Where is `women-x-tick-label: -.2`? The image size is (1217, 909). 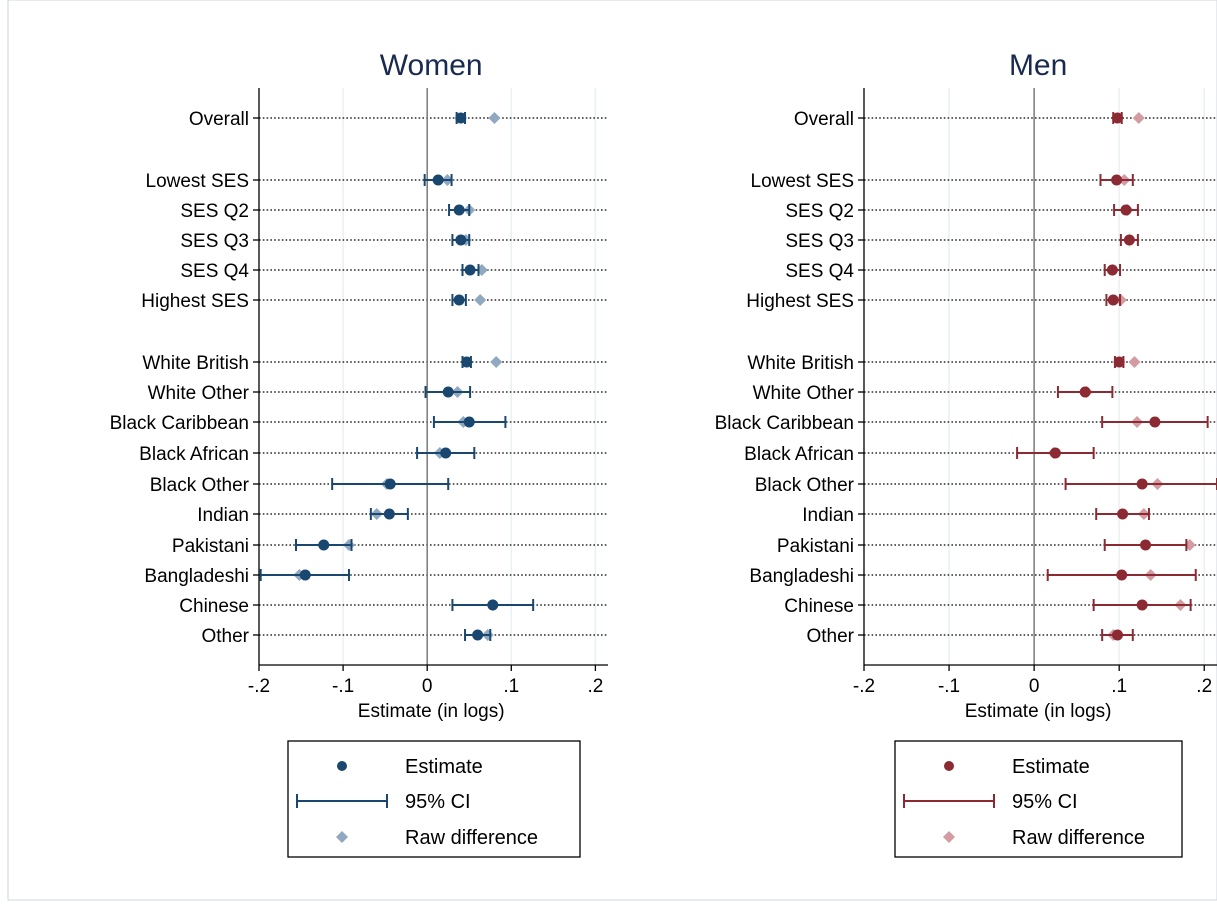 women-x-tick-label: -.2 is located at coordinates (259, 686).